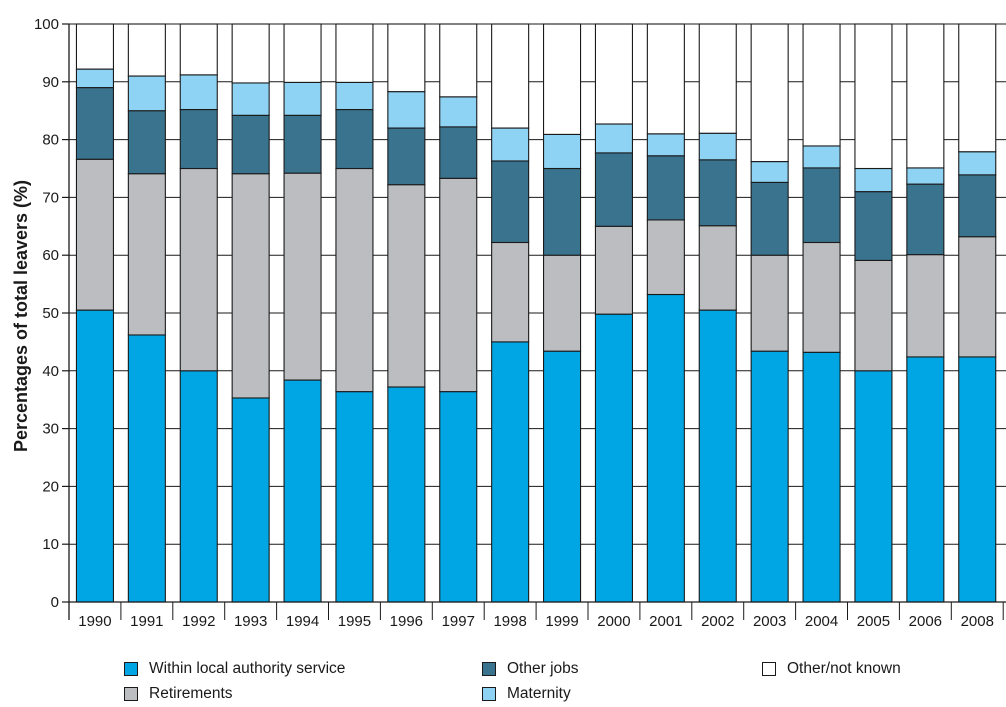 The width and height of the screenshot is (1006, 707). Describe the element at coordinates (50, 82) in the screenshot. I see `y-tick-label: 90` at that location.